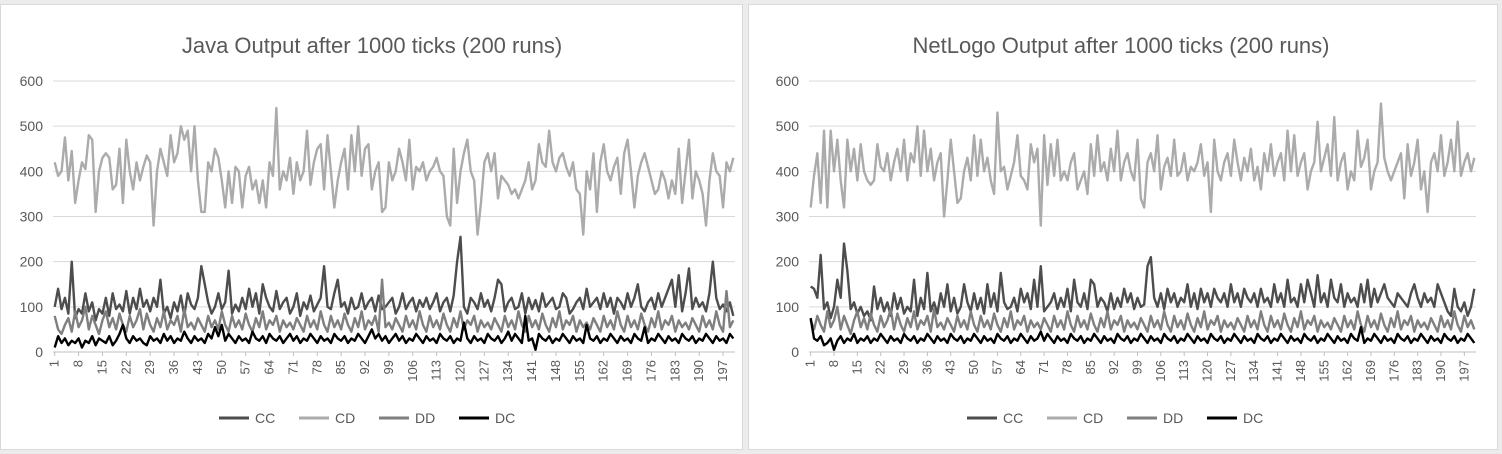  Describe the element at coordinates (372, 45) in the screenshot. I see `chart-title: Java Output after 1000 ticks (200 runs)` at that location.